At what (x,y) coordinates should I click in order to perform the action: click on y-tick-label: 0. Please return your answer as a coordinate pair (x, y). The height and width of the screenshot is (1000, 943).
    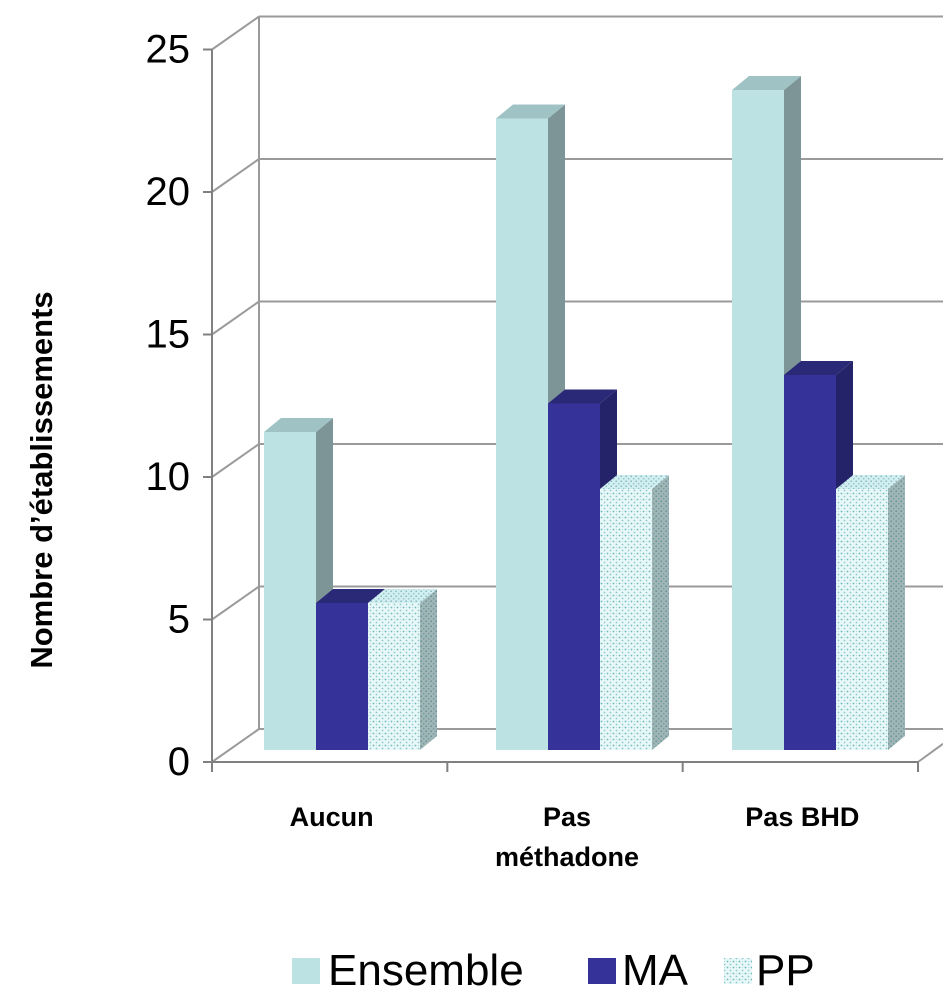
    Looking at the image, I should click on (179, 762).